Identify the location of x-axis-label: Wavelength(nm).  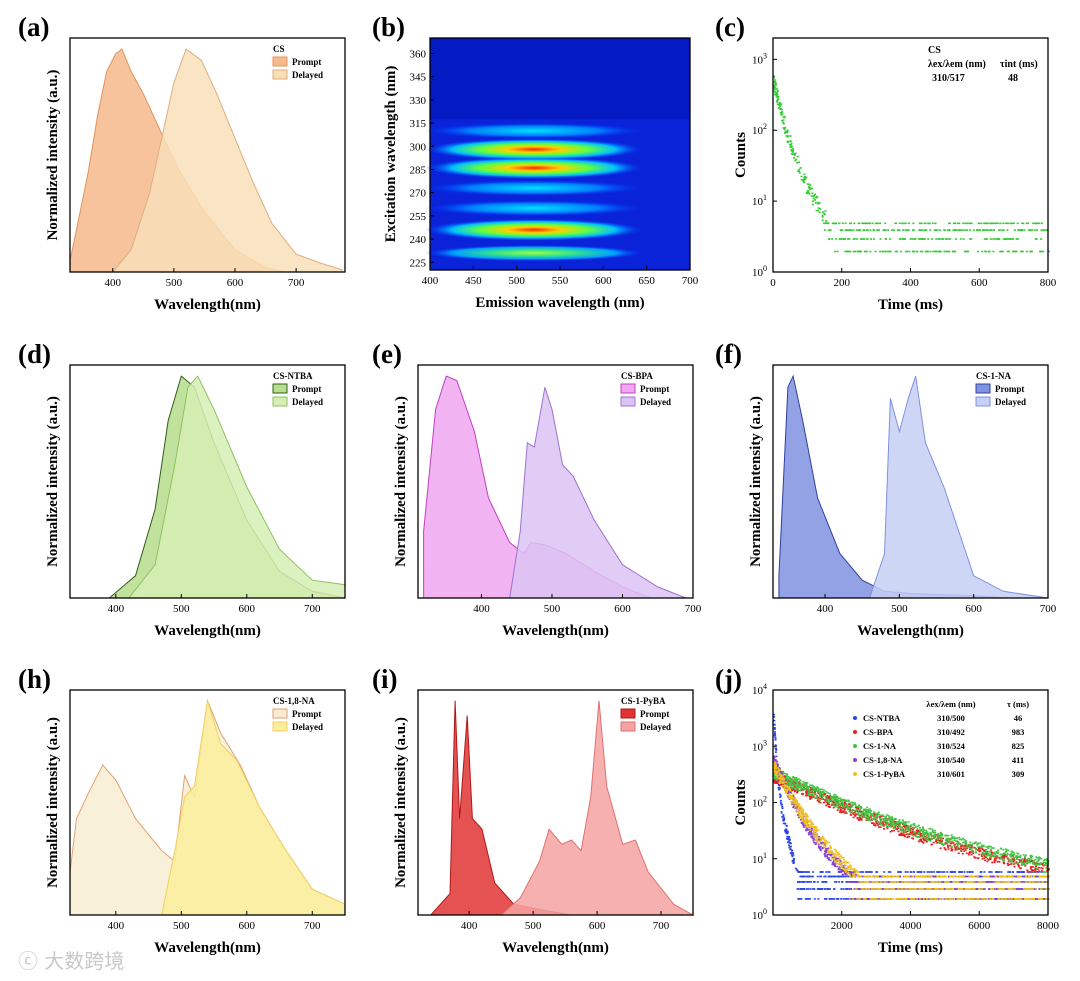
(555, 631).